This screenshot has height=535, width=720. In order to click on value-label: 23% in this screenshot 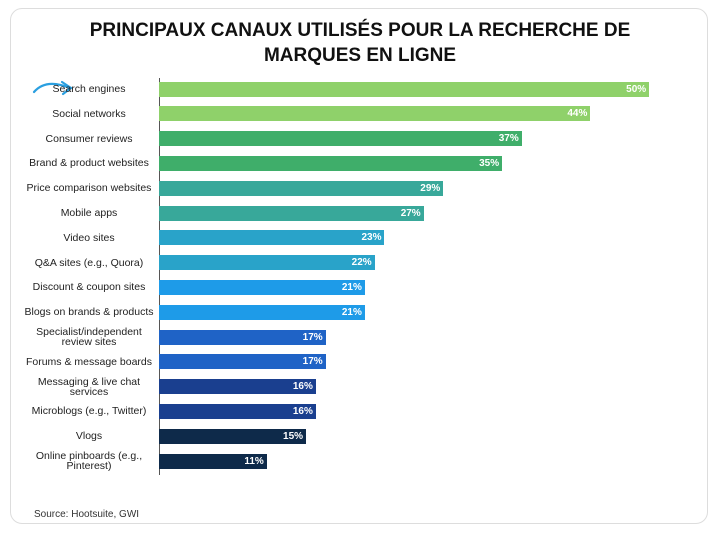, I will do `click(371, 238)`.